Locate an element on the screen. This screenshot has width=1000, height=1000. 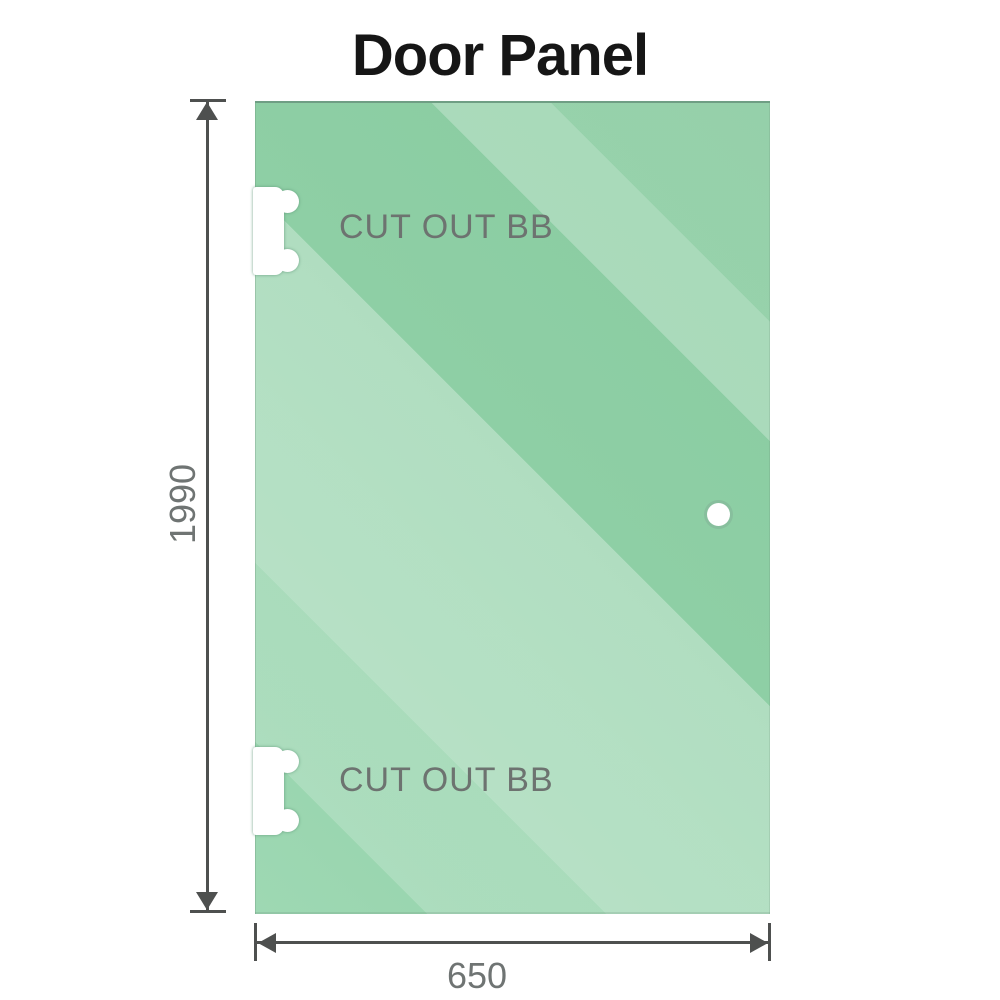
height-dimension-cap-top is located at coordinates (208, 100).